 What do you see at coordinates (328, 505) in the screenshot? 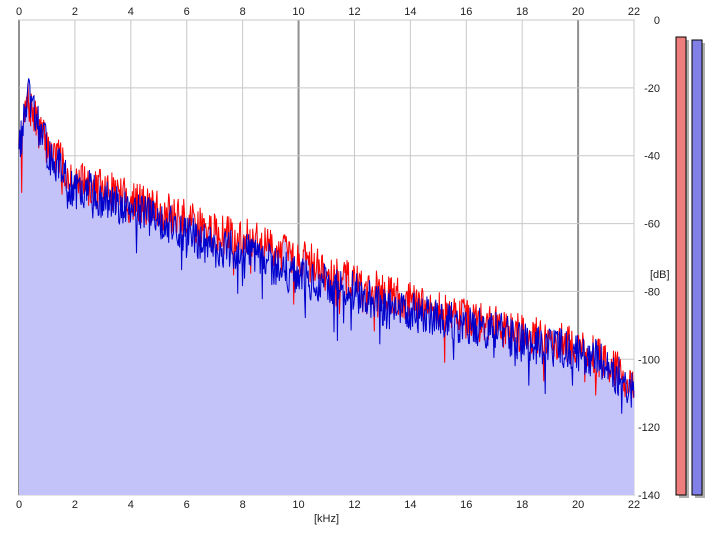
I see `x-axis-bottom-ticks: 0 2 4 6 8 10 12 14 16 18 20 22` at bounding box center [328, 505].